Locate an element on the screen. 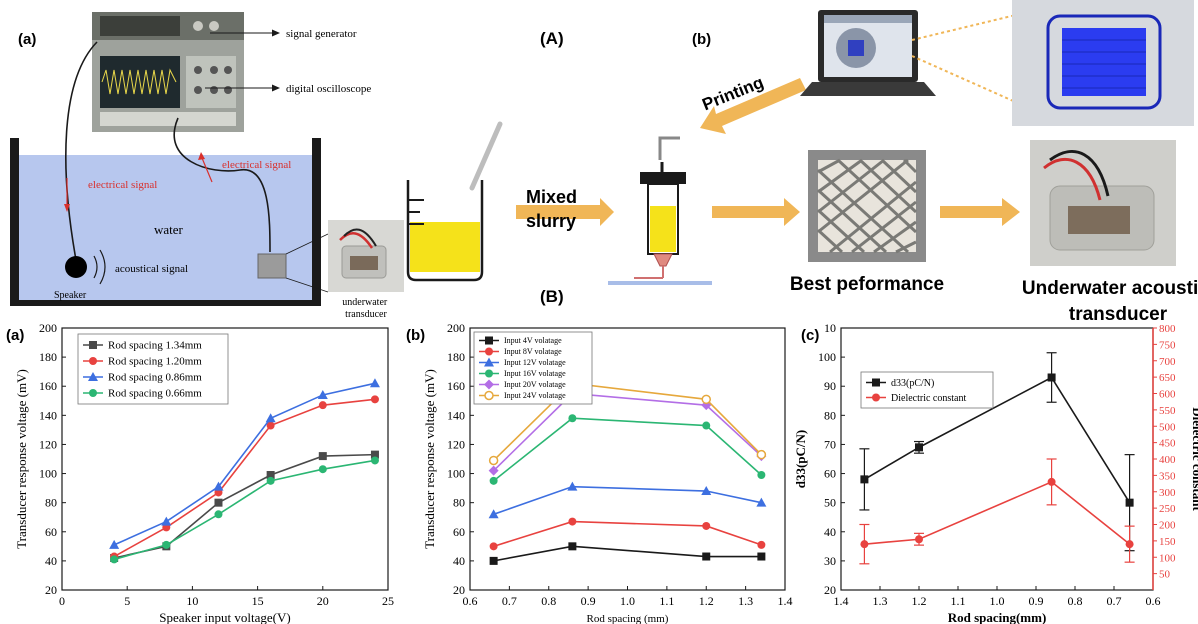 The height and width of the screenshot is (624, 1198). right-axis-label: Dielectric constant is located at coordinates (1194, 459).